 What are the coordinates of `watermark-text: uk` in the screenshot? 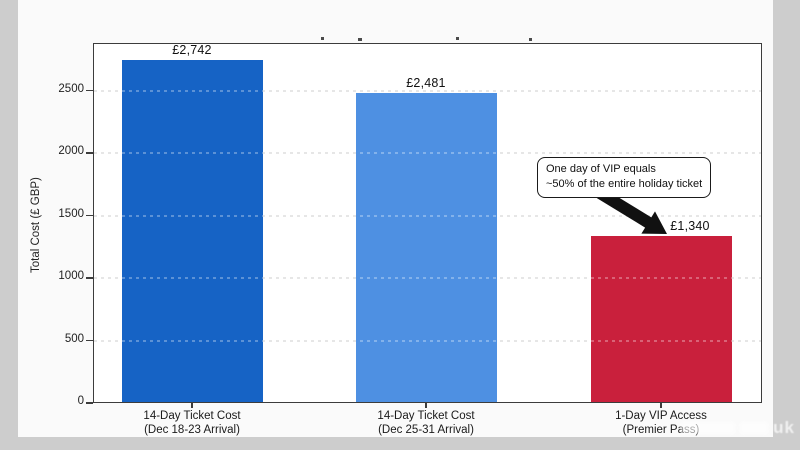 It's located at (784, 427).